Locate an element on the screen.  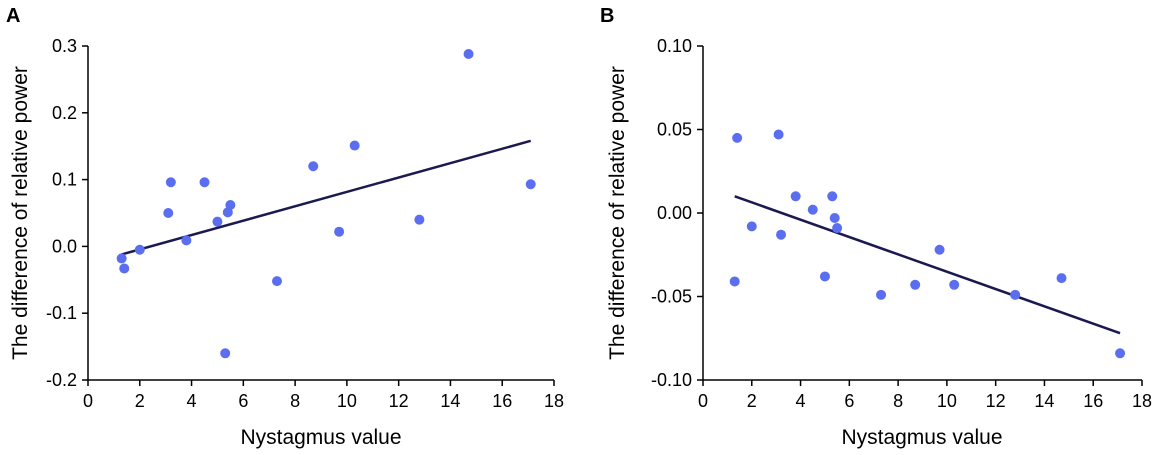
panel-b-y-axis-title: The difference of relative power is located at coordinates (617, 213).